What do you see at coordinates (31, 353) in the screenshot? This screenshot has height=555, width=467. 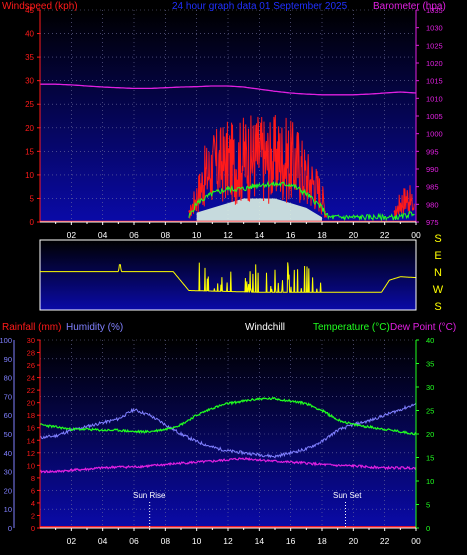 I see `rain-tick-label: 28` at bounding box center [31, 353].